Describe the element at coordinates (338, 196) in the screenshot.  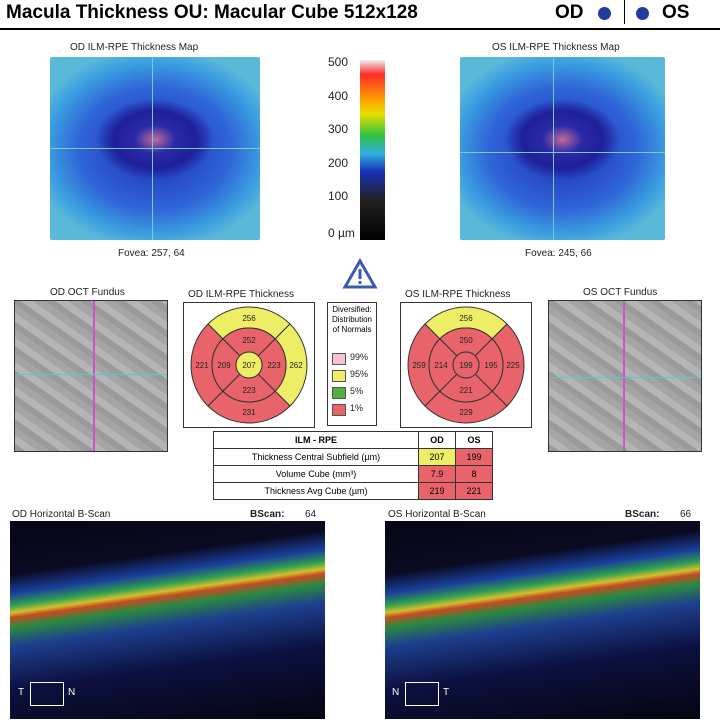
I see `scale-label: 100` at that location.